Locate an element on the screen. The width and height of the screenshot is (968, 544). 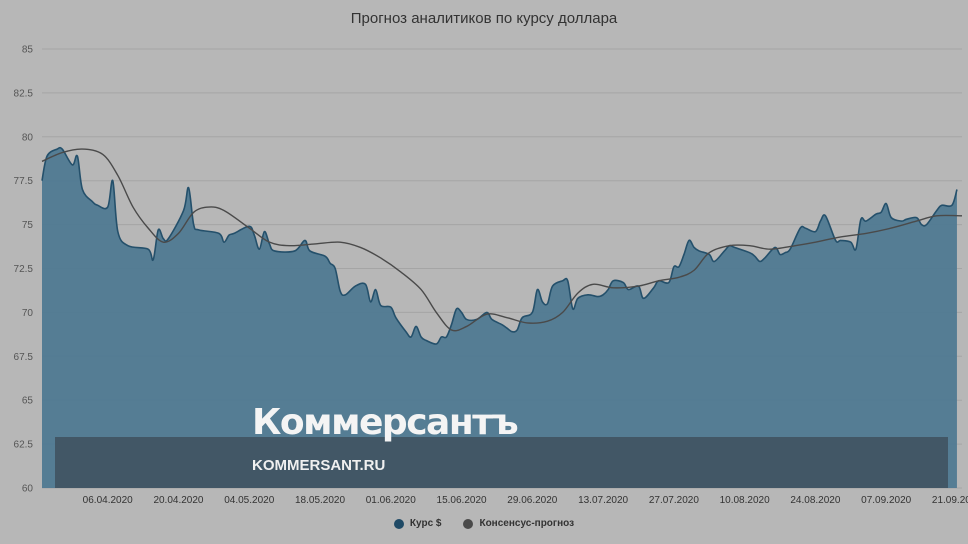
chart-title: Прогноз аналитиков по курсу доллара is located at coordinates (484, 18).